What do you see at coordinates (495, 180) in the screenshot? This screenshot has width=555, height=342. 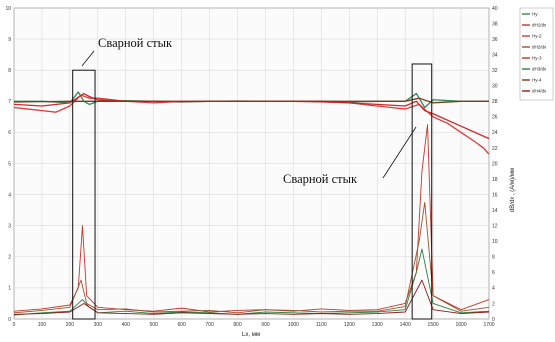 I see `right-tick-label: 18` at bounding box center [495, 180].